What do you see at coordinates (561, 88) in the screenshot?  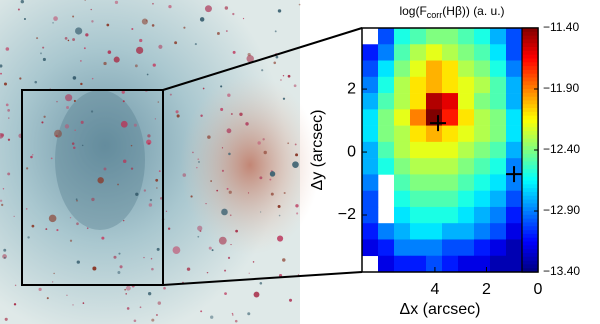 I see `colorbar-tick-label: −11.90` at bounding box center [561, 88].